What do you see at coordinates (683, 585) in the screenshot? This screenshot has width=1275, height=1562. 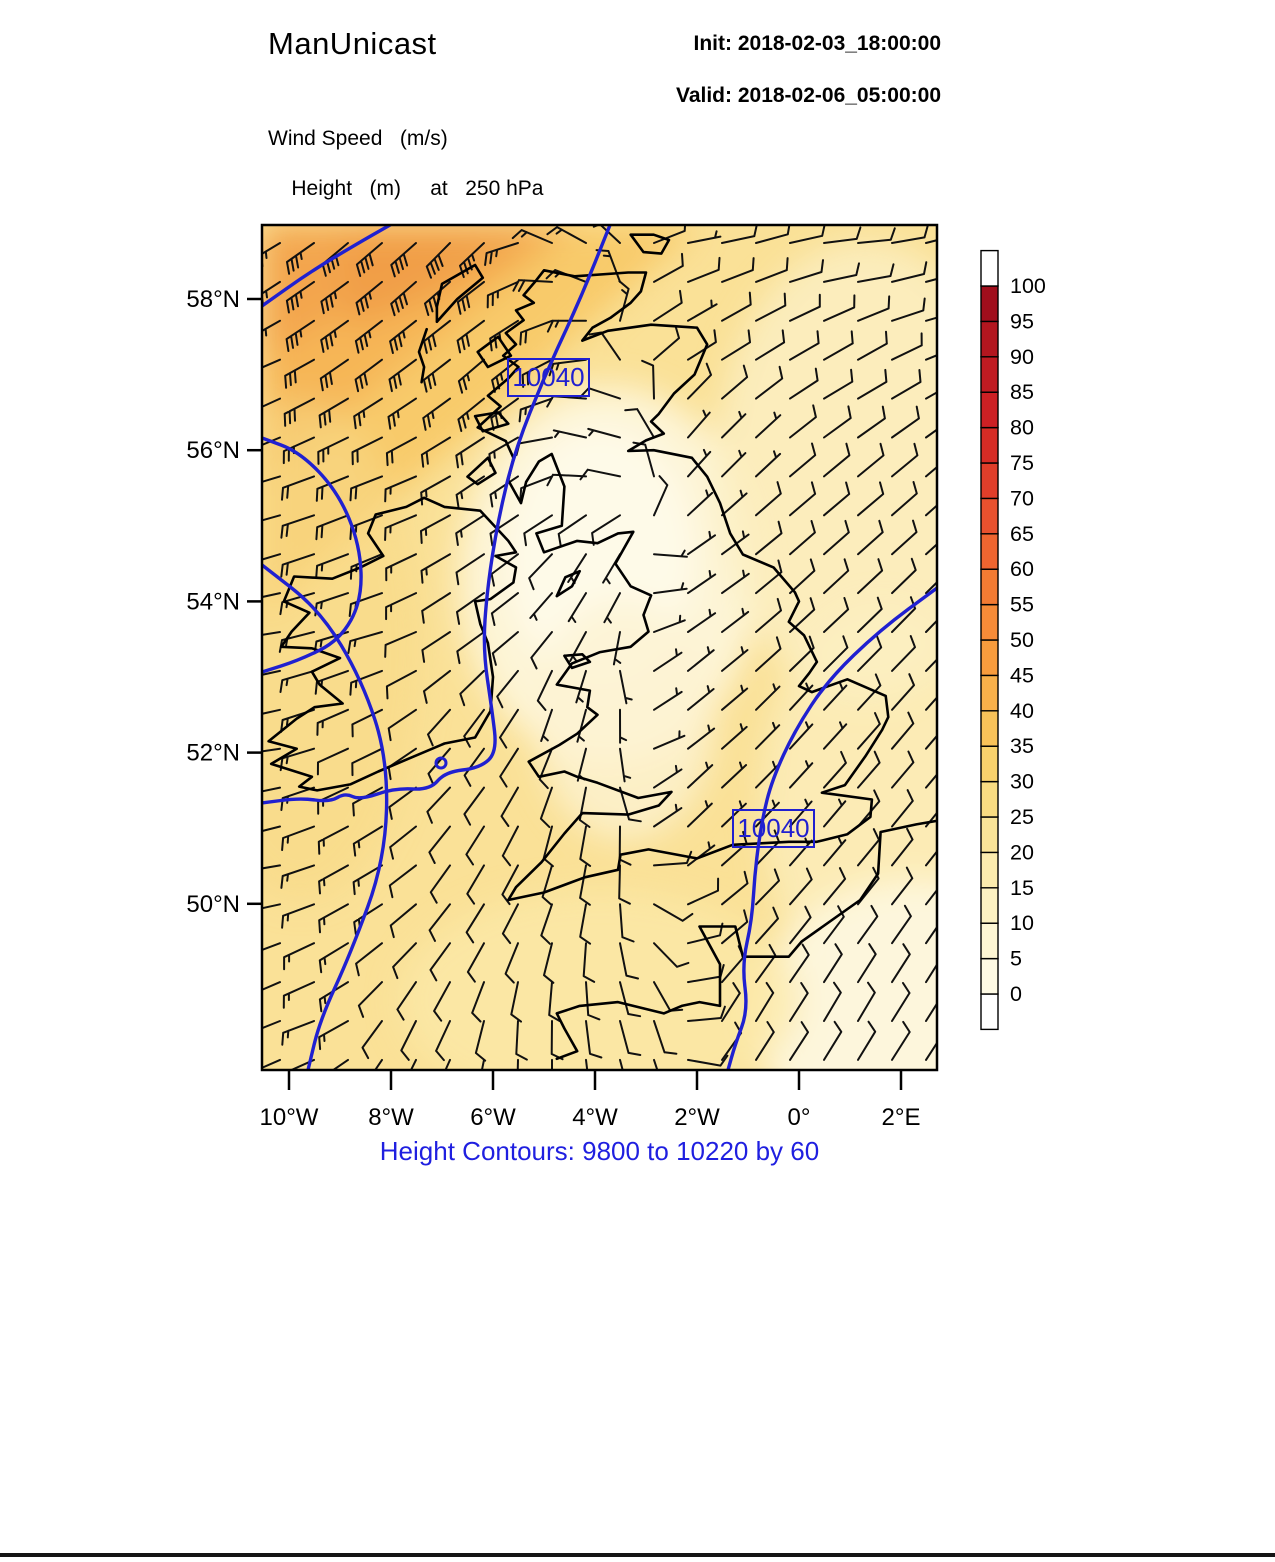 I see `coastline-great-britain` at bounding box center [683, 585].